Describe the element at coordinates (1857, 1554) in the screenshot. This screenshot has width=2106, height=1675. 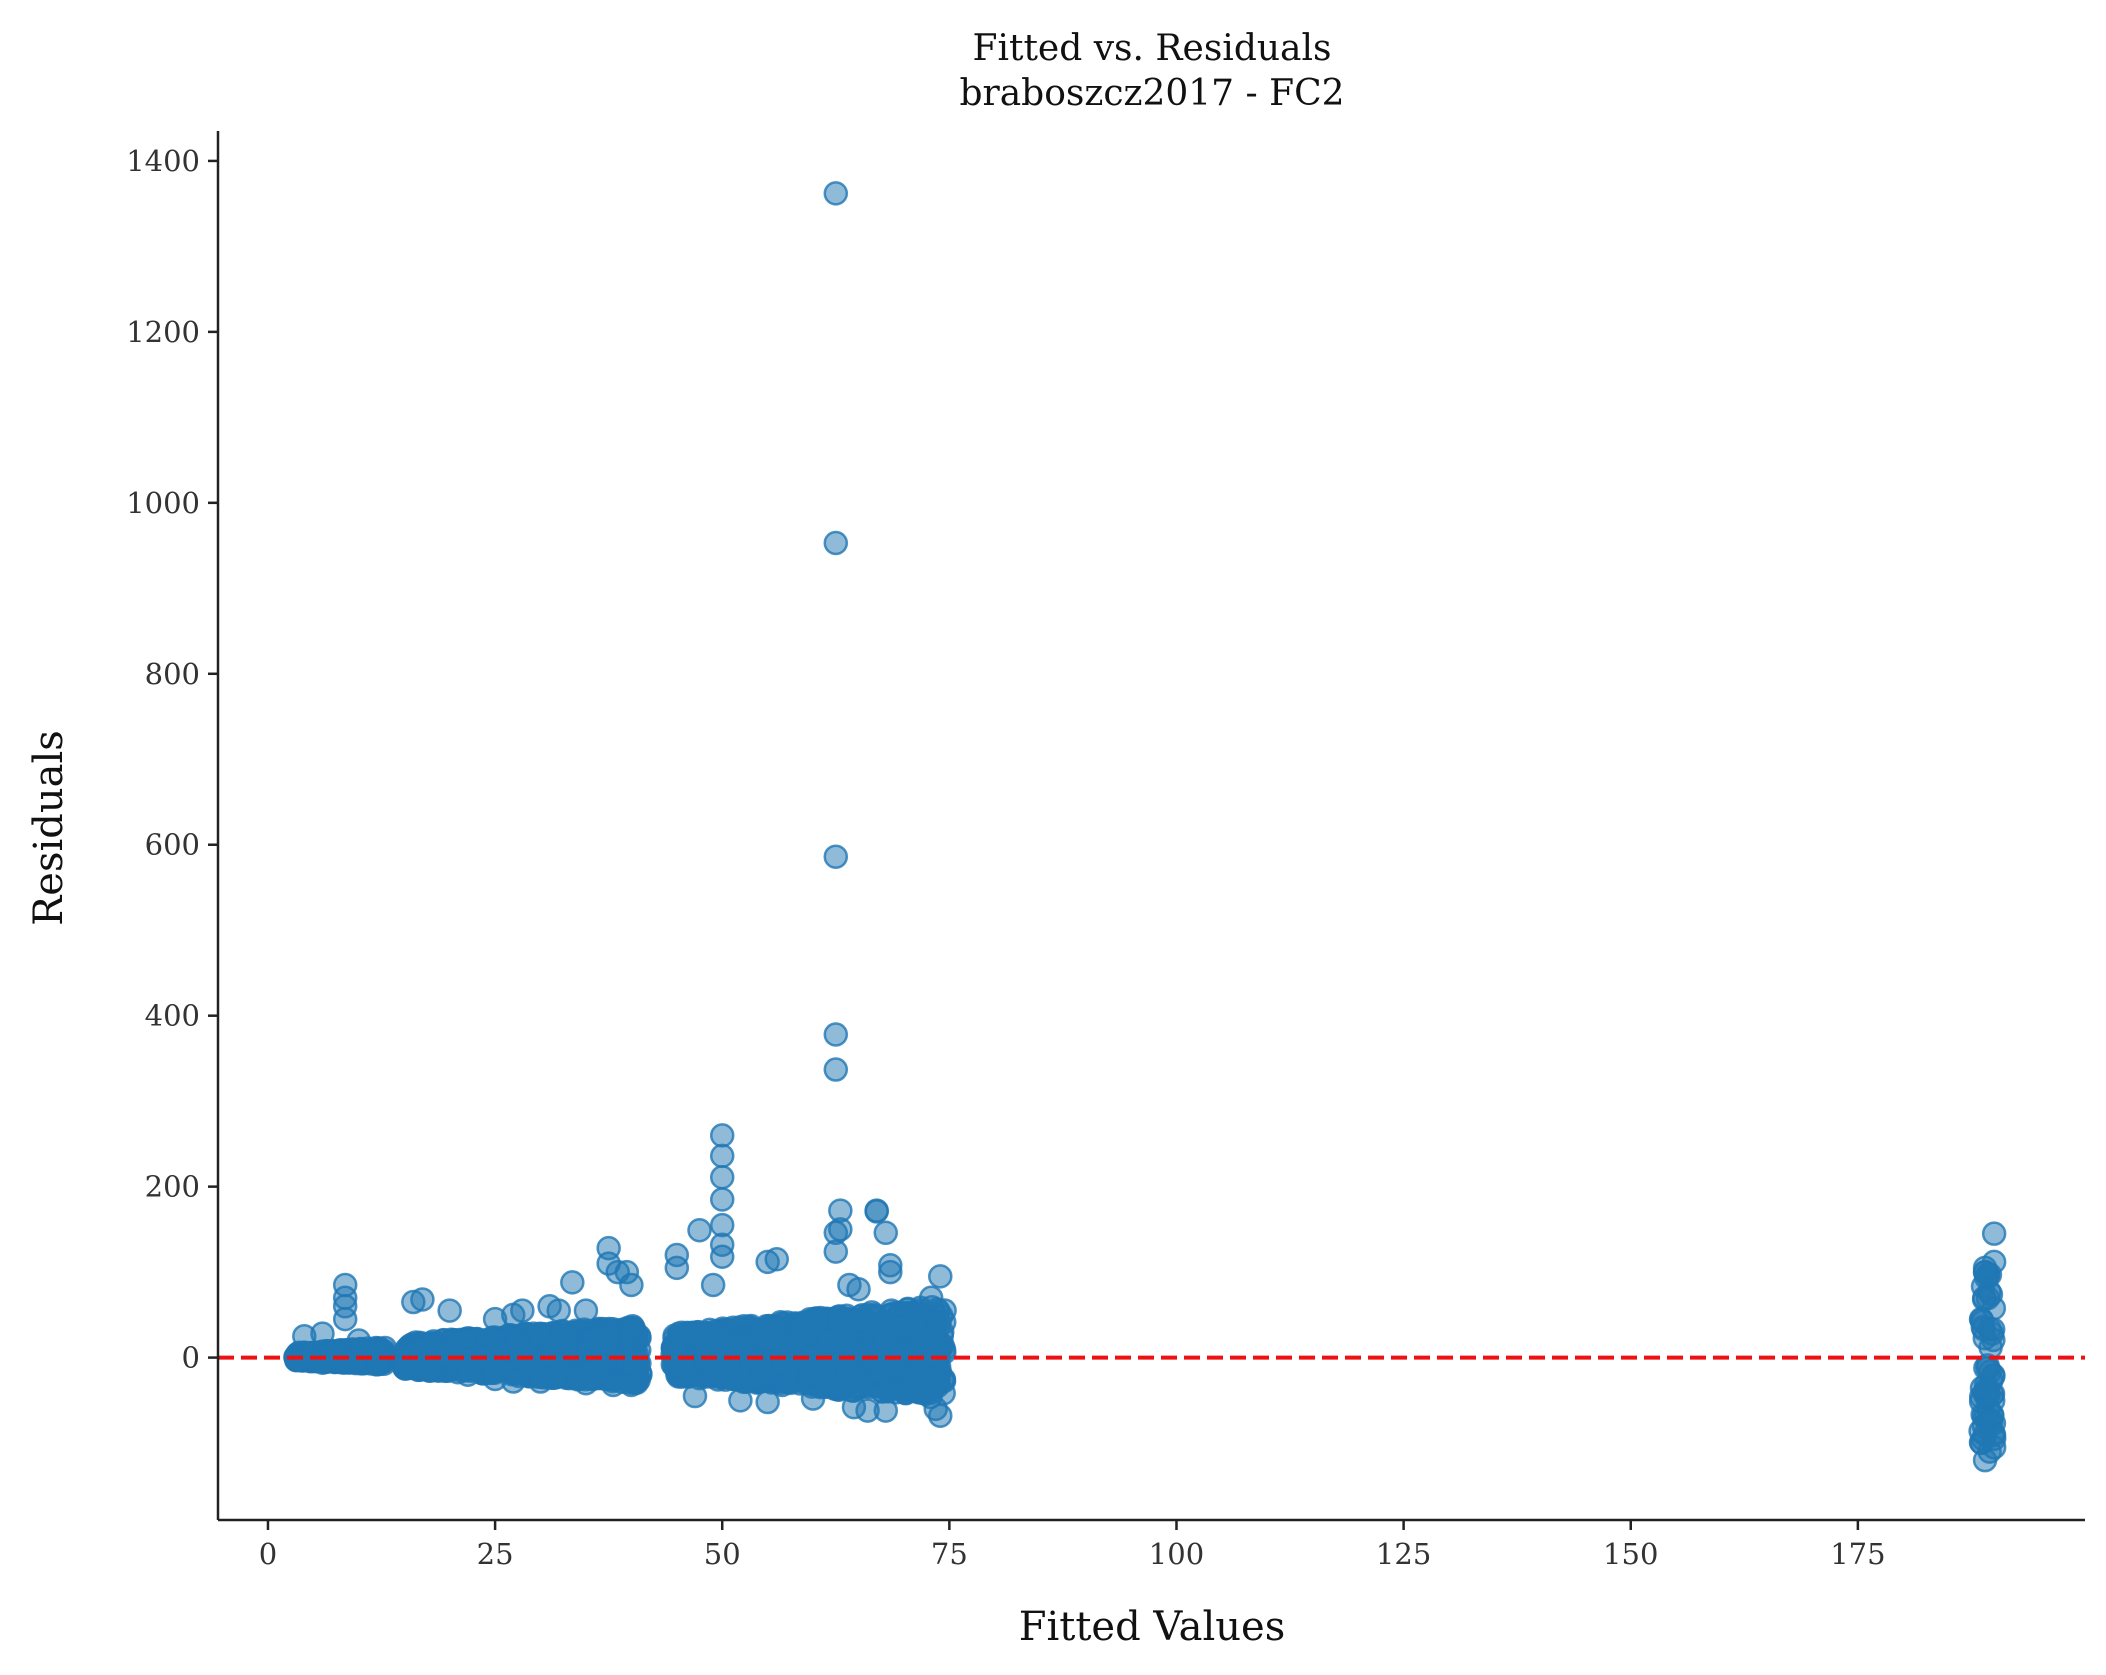
I see `x-tick-label: 175` at that location.